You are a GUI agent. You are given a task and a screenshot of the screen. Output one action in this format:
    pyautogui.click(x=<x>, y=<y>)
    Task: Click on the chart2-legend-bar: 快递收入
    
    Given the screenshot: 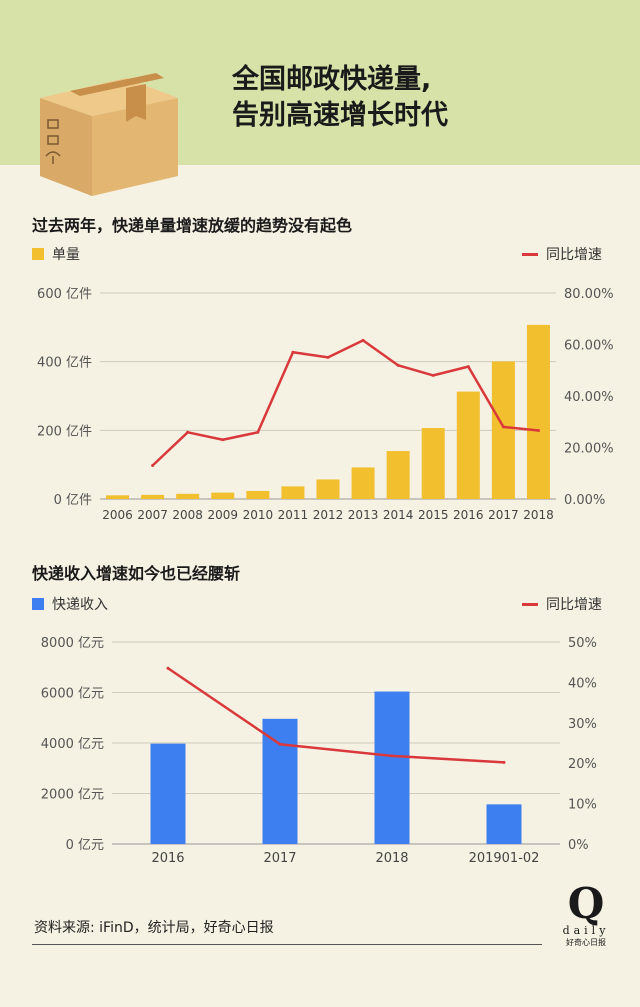 What is the action you would take?
    pyautogui.click(x=70, y=604)
    